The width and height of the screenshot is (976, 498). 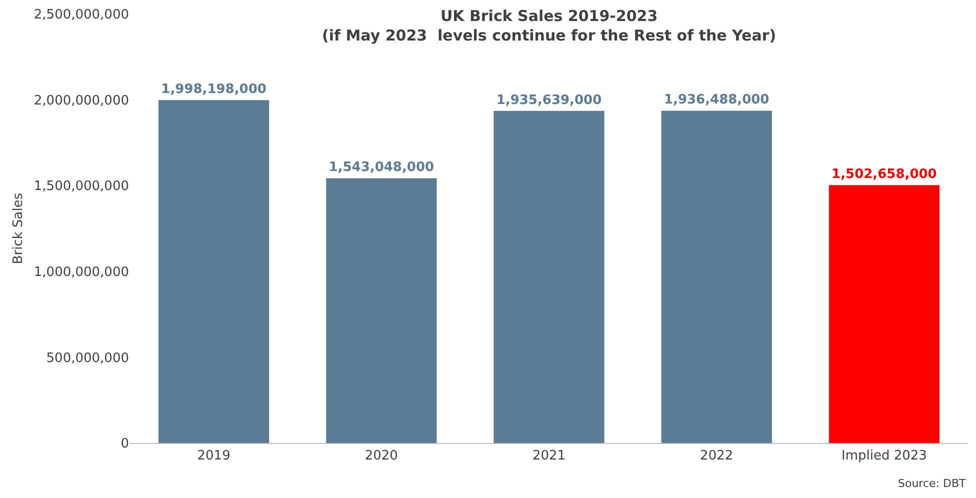 I want to click on y-tick-label: 1,500,000,000, so click(x=81, y=186).